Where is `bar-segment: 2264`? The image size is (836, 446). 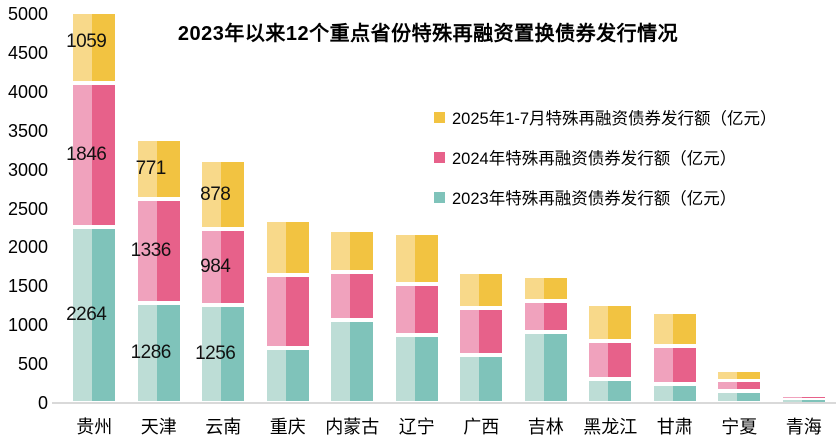
bar-segment: 2264 is located at coordinates (91, 314).